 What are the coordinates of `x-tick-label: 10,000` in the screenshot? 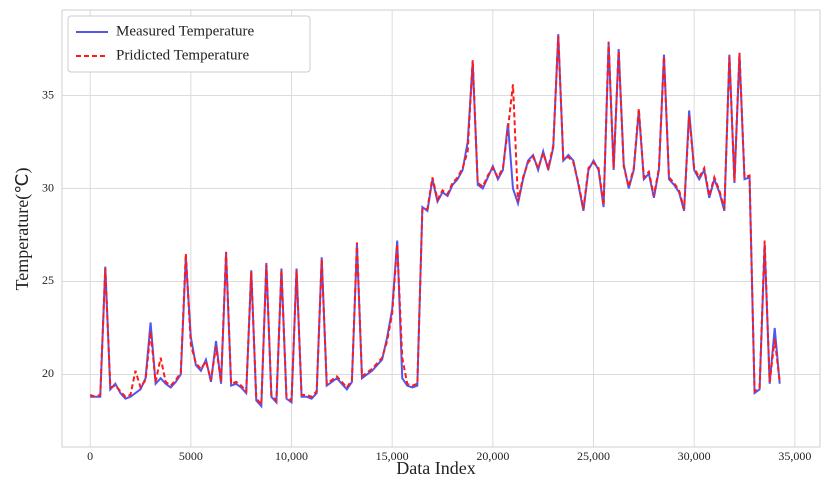 It's located at (291, 456).